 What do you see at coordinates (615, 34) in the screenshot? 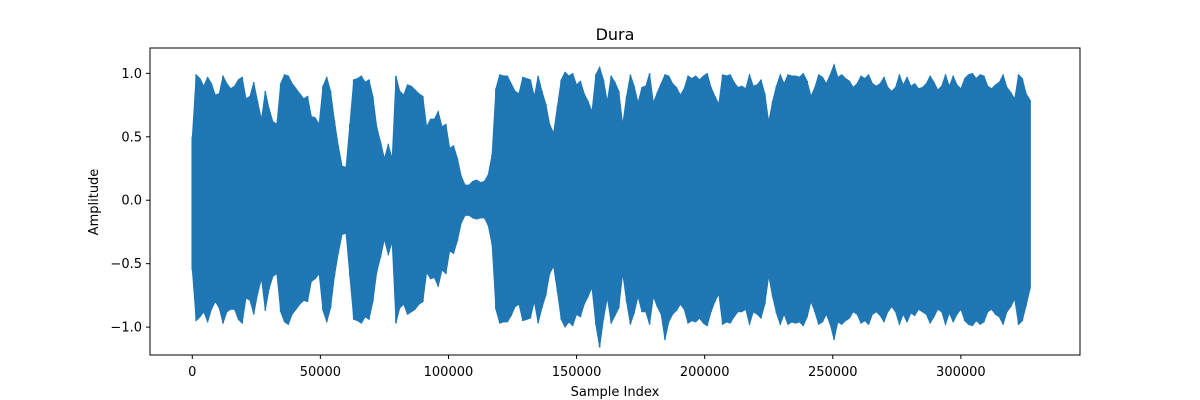
I see `chart-title: Dura` at bounding box center [615, 34].